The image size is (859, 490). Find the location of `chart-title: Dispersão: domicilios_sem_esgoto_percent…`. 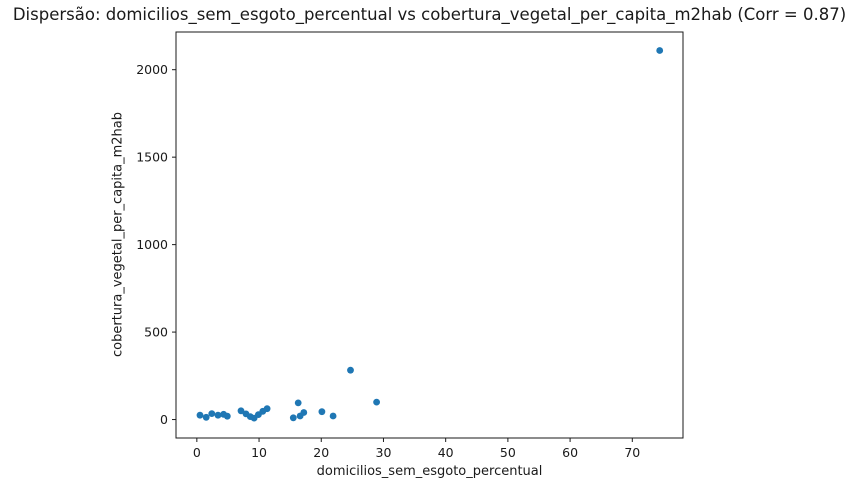

chart-title: Dispersão: domicilios_sem_esgoto_percent… is located at coordinates (429, 14).